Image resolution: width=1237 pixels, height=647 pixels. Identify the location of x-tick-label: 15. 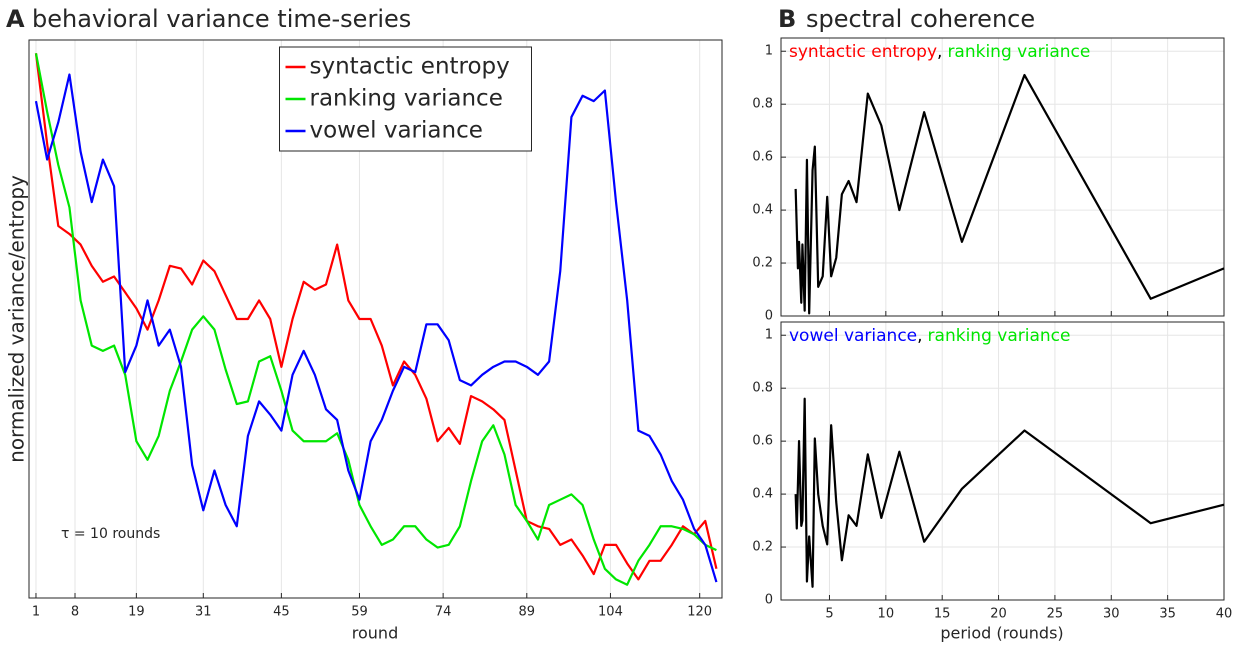
(942, 614).